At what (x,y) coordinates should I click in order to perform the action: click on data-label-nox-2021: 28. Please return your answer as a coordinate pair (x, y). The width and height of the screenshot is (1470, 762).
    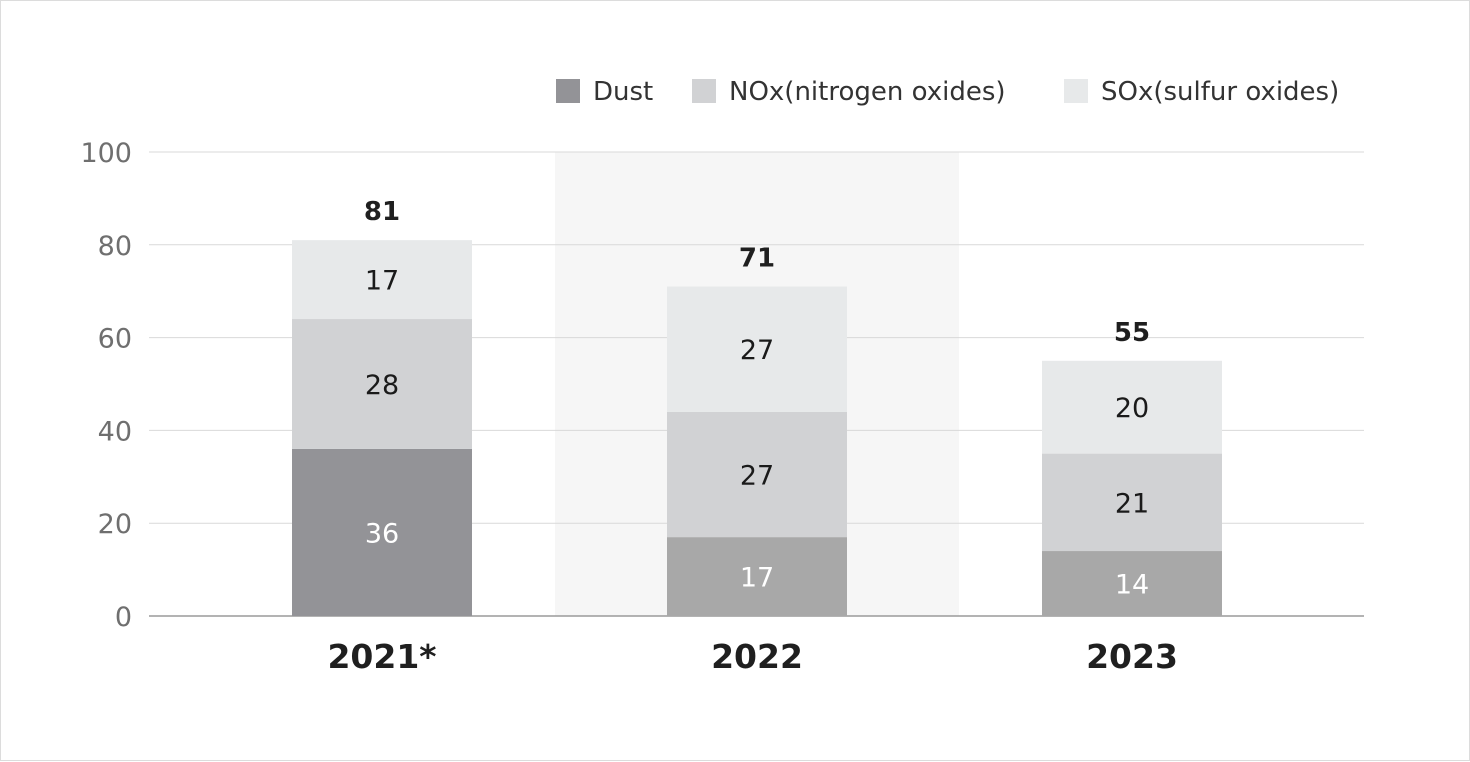
    Looking at the image, I should click on (382, 385).